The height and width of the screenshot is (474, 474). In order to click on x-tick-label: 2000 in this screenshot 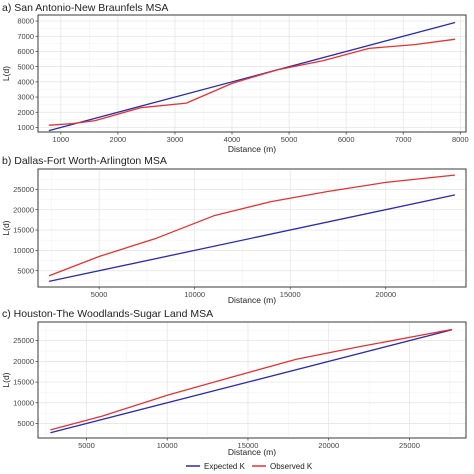, I will do `click(118, 139)`.